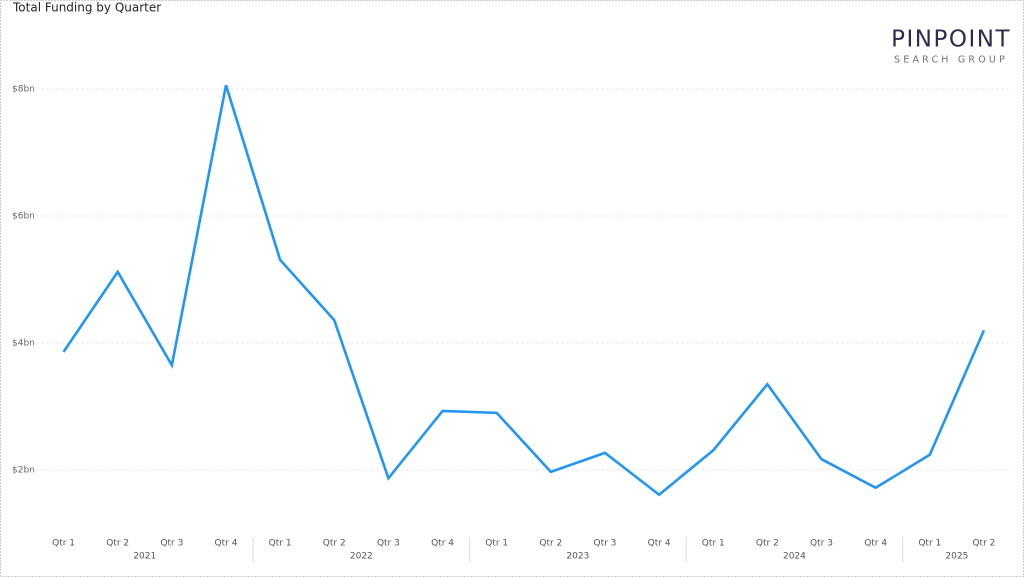 The image size is (1024, 577). Describe the element at coordinates (23, 217) in the screenshot. I see `y-tick-label: $6bn` at that location.